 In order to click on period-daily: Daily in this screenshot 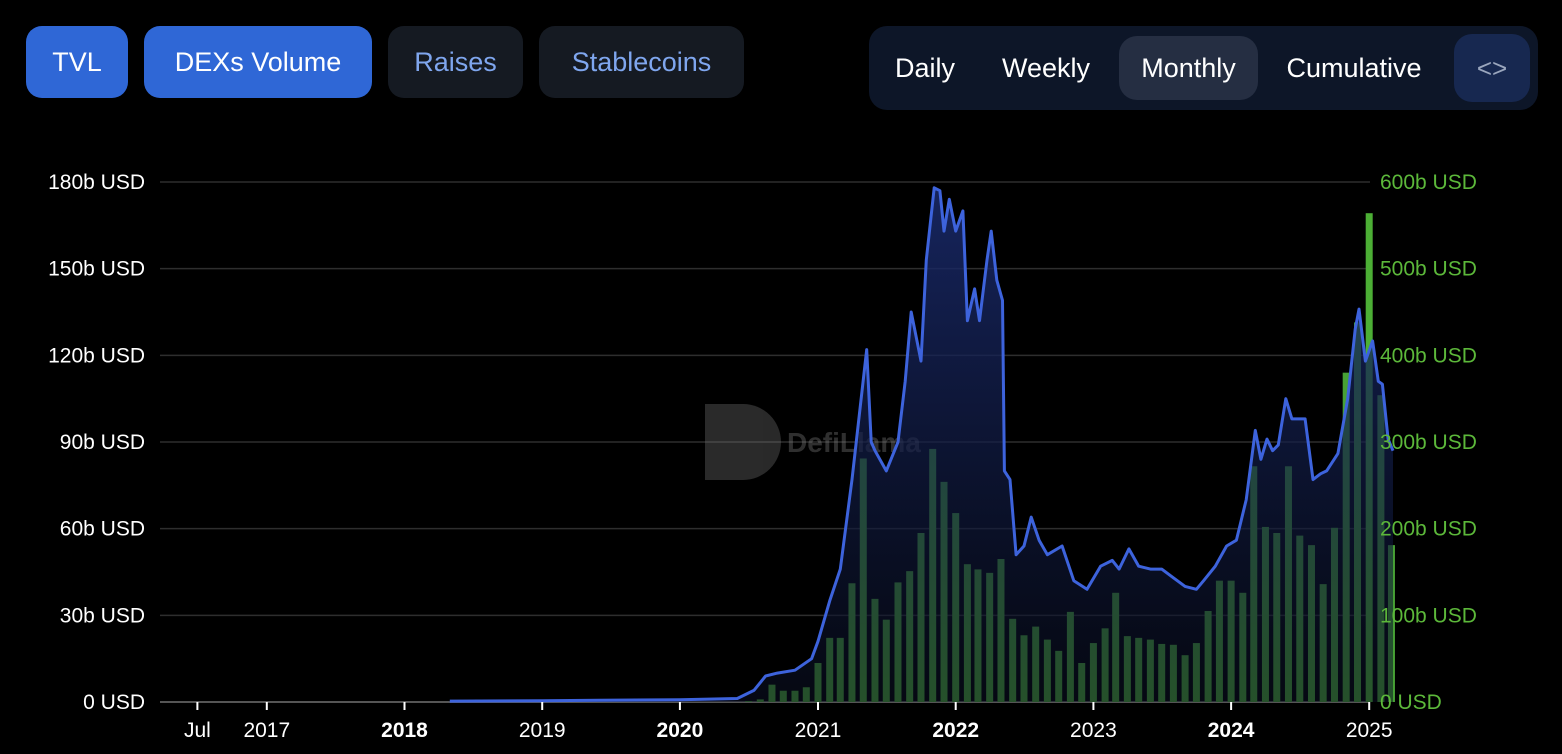, I will do `click(924, 67)`.